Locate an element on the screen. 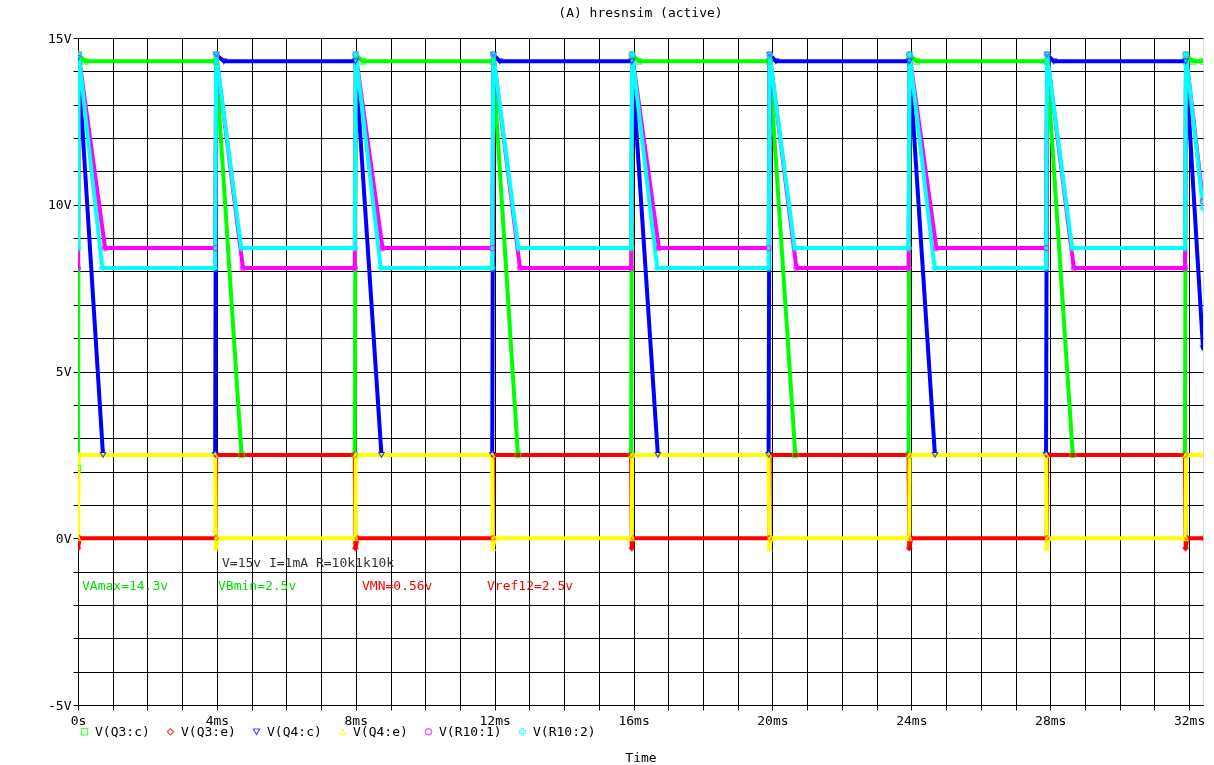 This screenshot has width=1214, height=765. y-tick-label: -5V is located at coordinates (60, 705).